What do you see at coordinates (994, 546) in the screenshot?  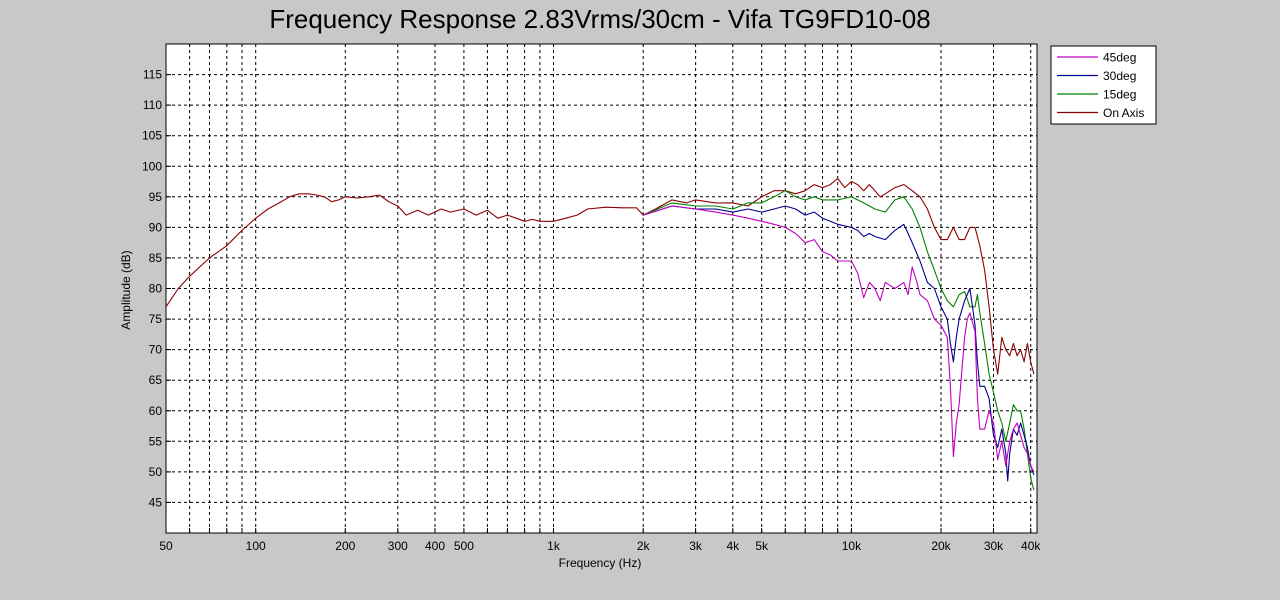 I see `x-tick-label: 30k` at bounding box center [994, 546].